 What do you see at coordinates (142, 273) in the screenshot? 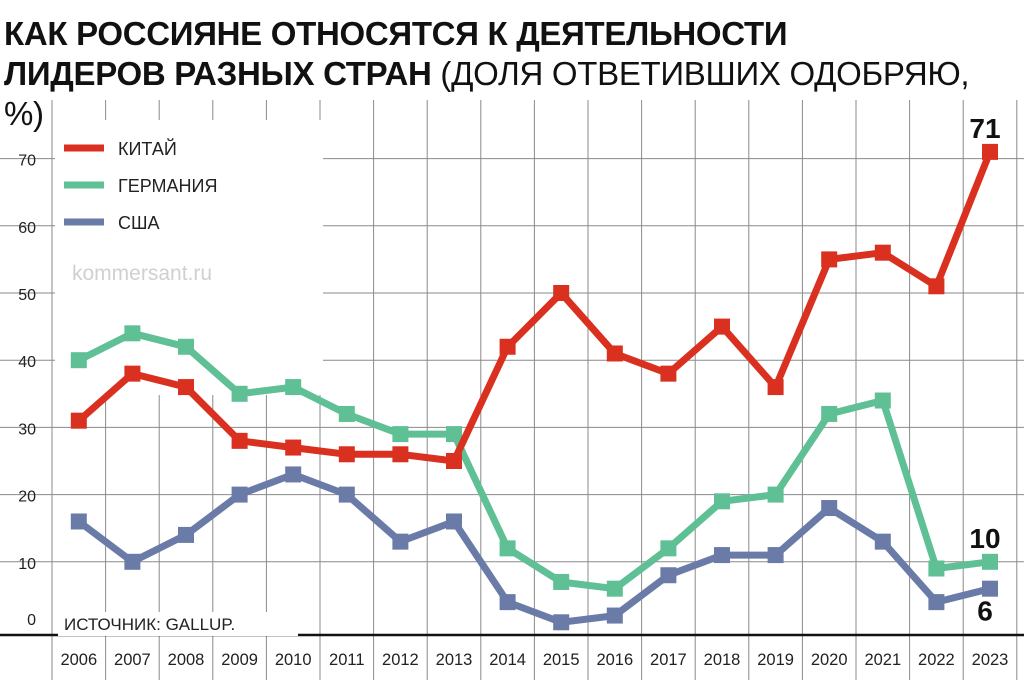
I see `watermark: kommersant.ru` at bounding box center [142, 273].